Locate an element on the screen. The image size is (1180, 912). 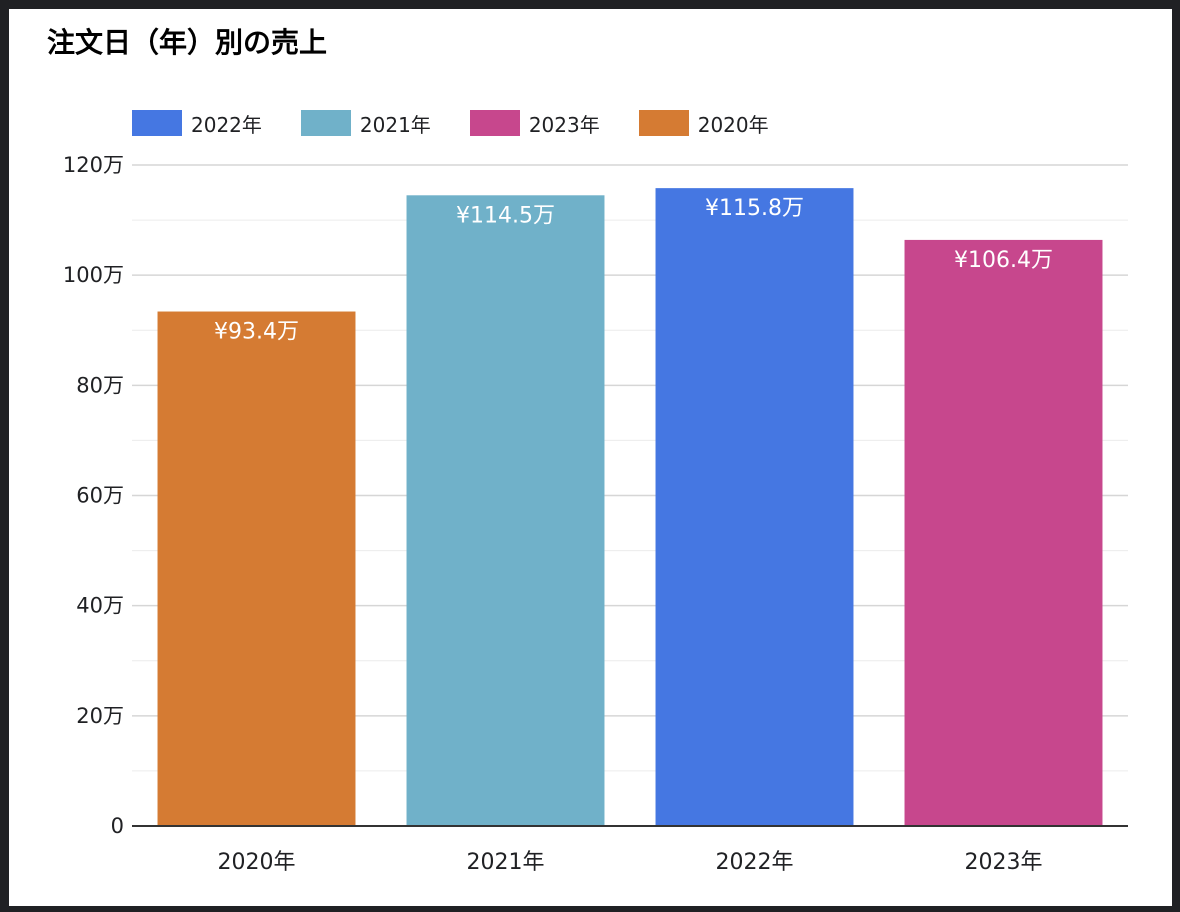
data-label: ¥93.4万 is located at coordinates (256, 332).